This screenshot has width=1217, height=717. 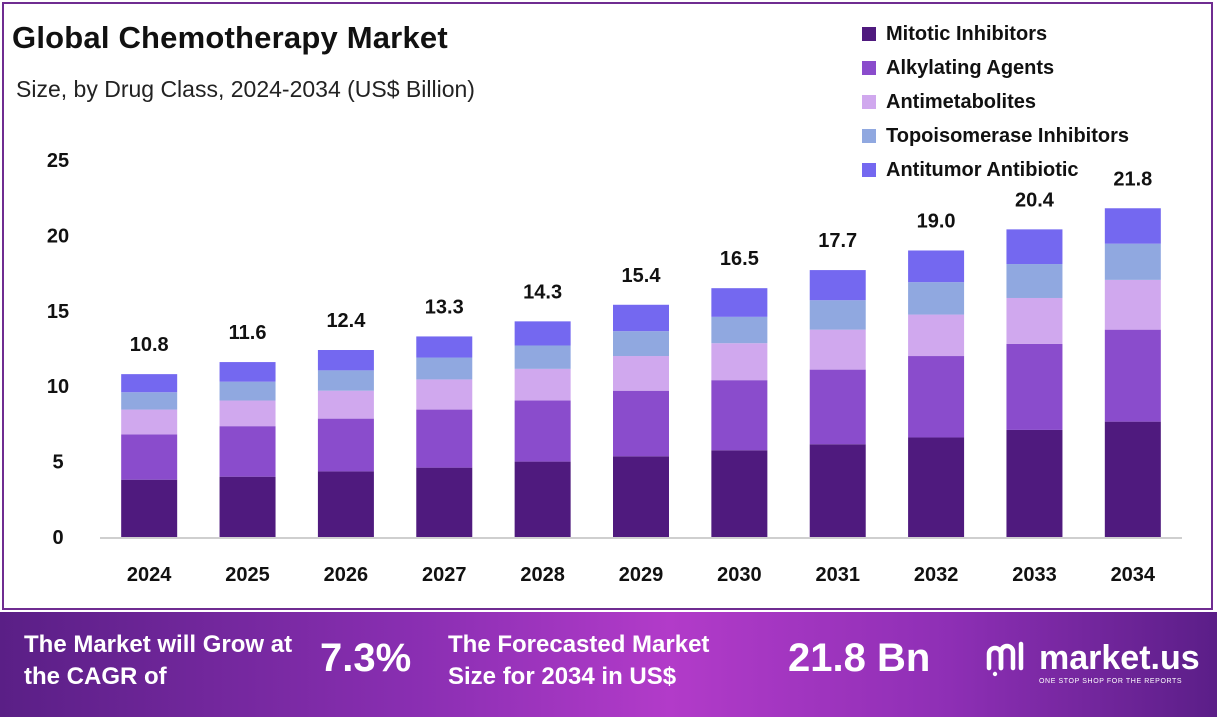 What do you see at coordinates (961, 101) in the screenshot?
I see `legend-label: Antimetabolites` at bounding box center [961, 101].